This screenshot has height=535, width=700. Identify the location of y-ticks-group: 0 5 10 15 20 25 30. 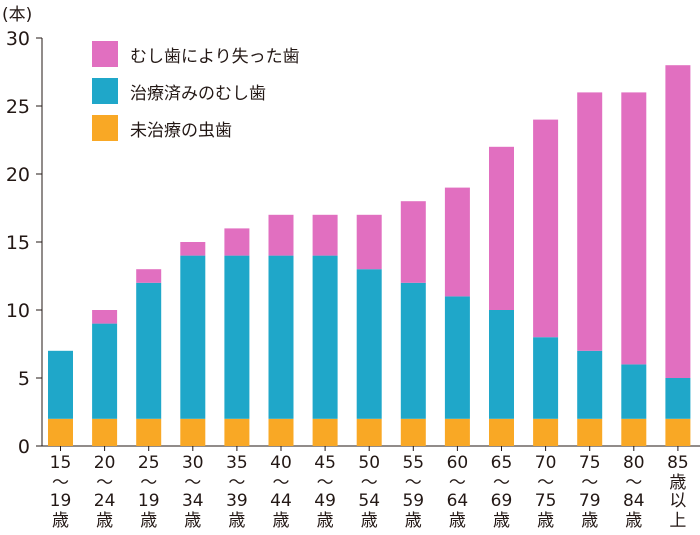
(24, 243).